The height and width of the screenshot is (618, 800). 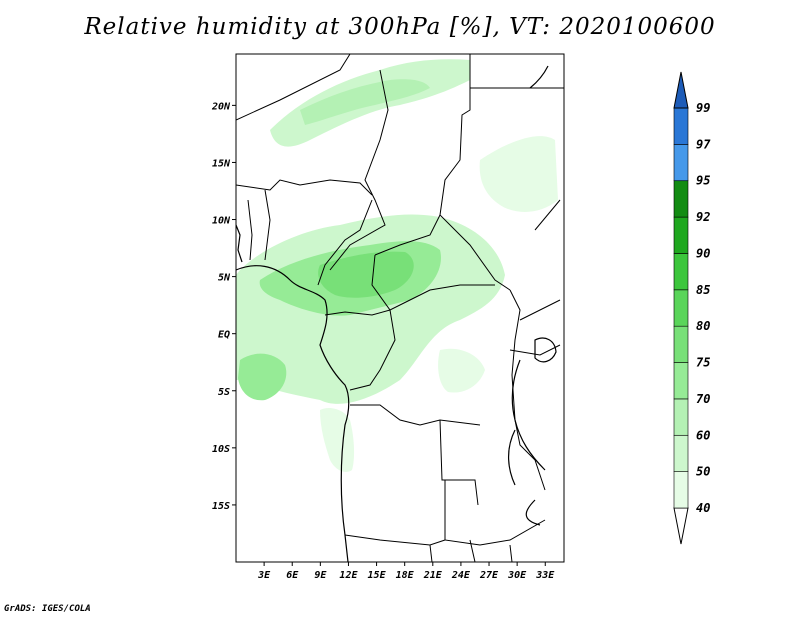 I want to click on lon-tick-label: 24E, so click(x=461, y=575).